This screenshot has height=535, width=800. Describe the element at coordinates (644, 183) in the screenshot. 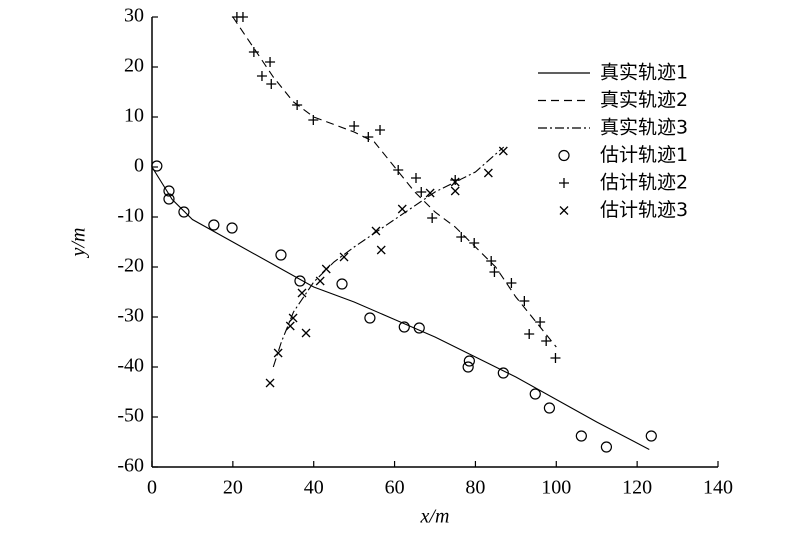

I see `legend-label: 估计轨迹2` at that location.